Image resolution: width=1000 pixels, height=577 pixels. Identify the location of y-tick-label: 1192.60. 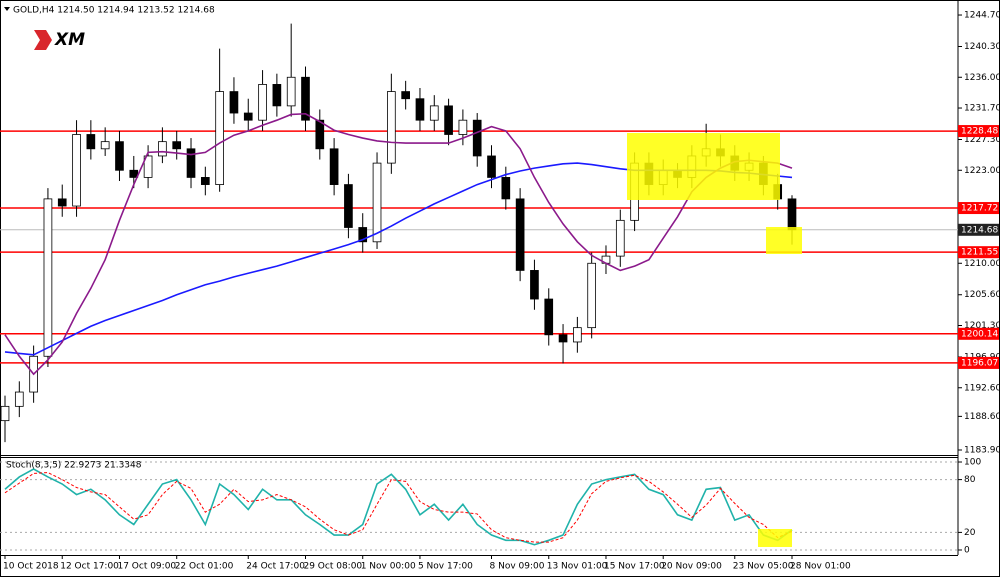
(982, 388).